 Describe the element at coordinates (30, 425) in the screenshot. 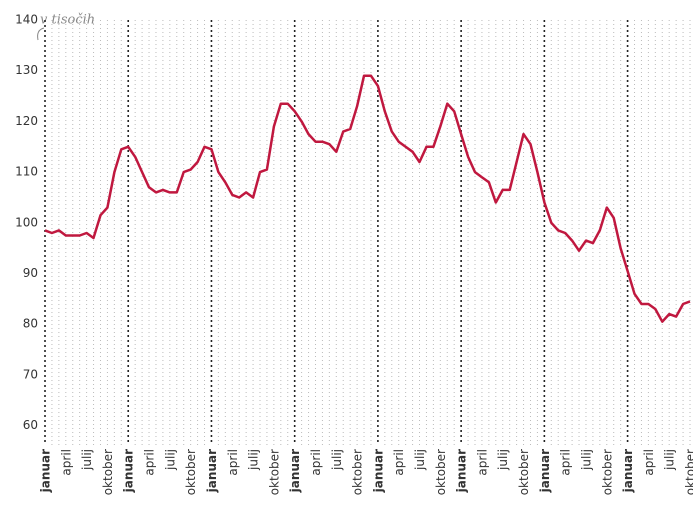

I see `y-tick-label: 60` at that location.